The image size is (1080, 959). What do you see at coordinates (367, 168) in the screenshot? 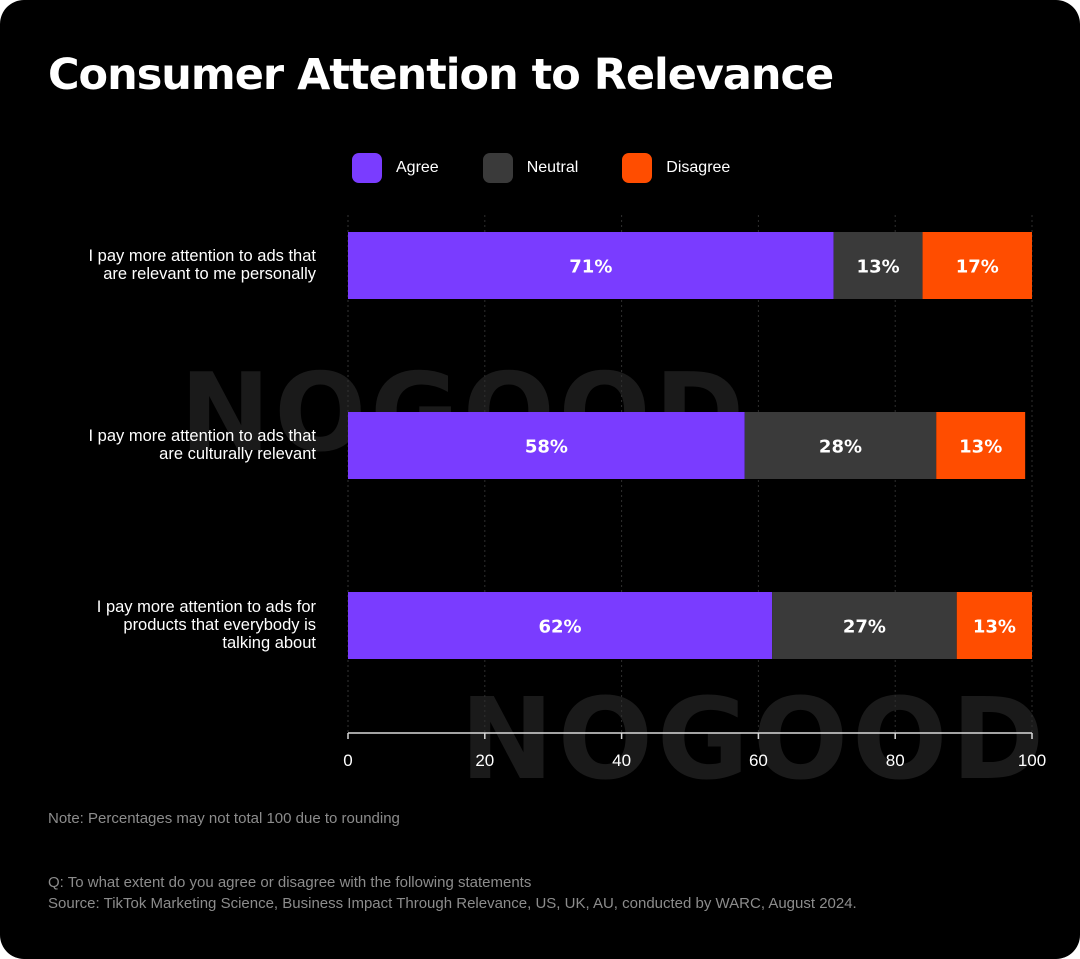
I see `legend-swatch-agree` at bounding box center [367, 168].